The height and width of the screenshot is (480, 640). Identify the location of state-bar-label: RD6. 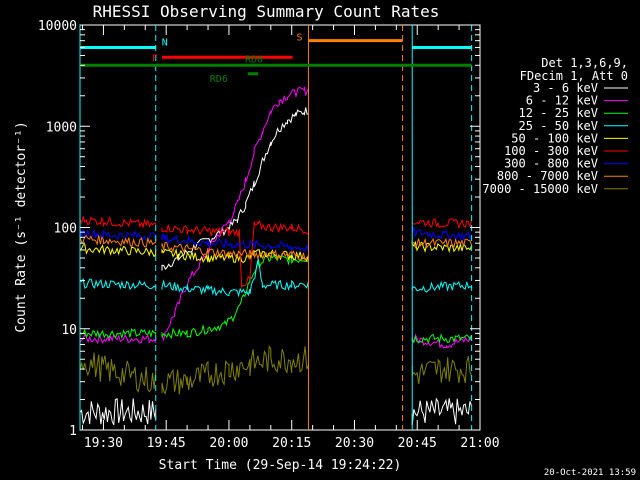
(219, 79).